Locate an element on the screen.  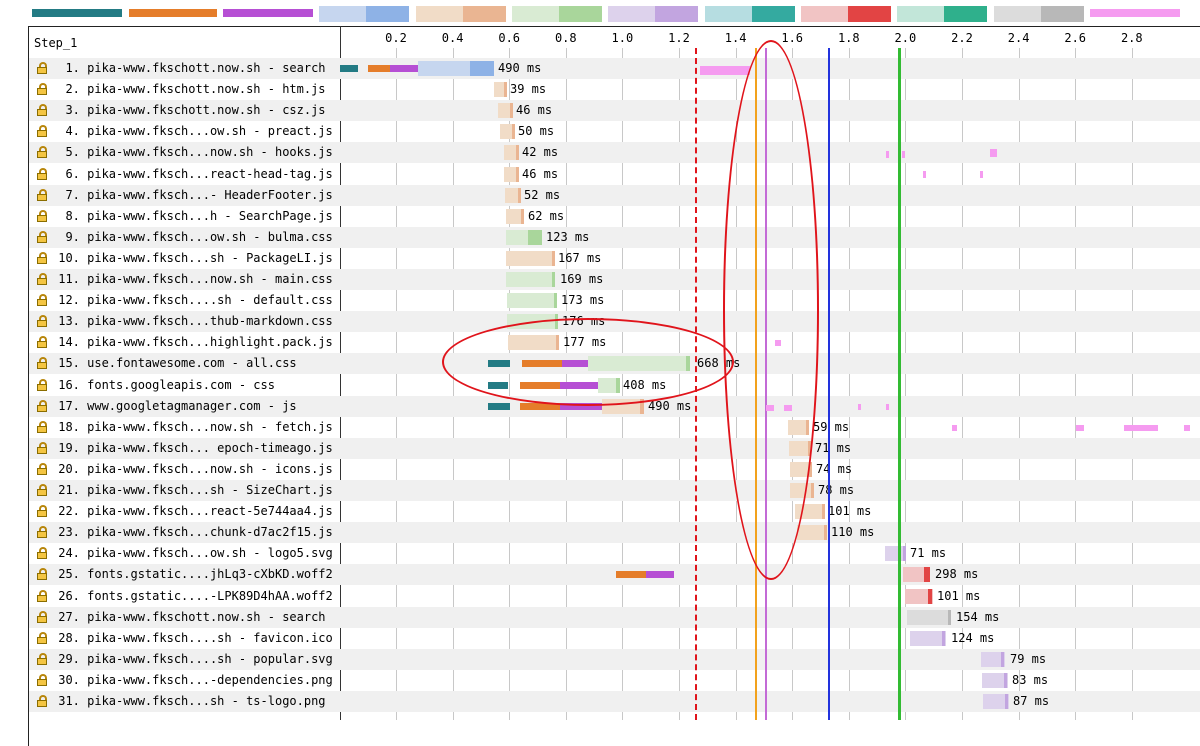
request-duration: 83 ms is located at coordinates (1030, 679).